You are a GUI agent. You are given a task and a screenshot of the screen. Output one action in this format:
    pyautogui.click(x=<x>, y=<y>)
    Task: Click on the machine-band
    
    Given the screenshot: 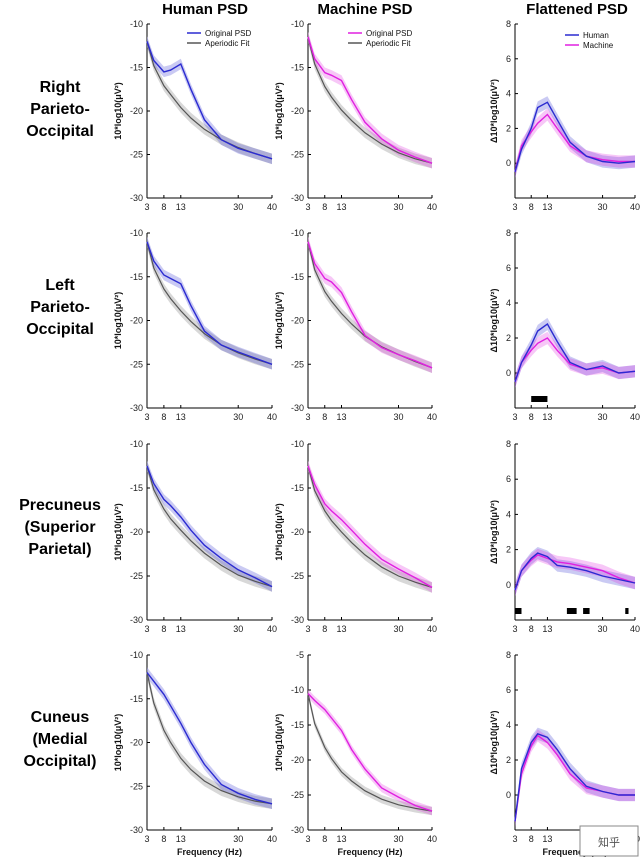 What is the action you would take?
    pyautogui.click(x=575, y=572)
    